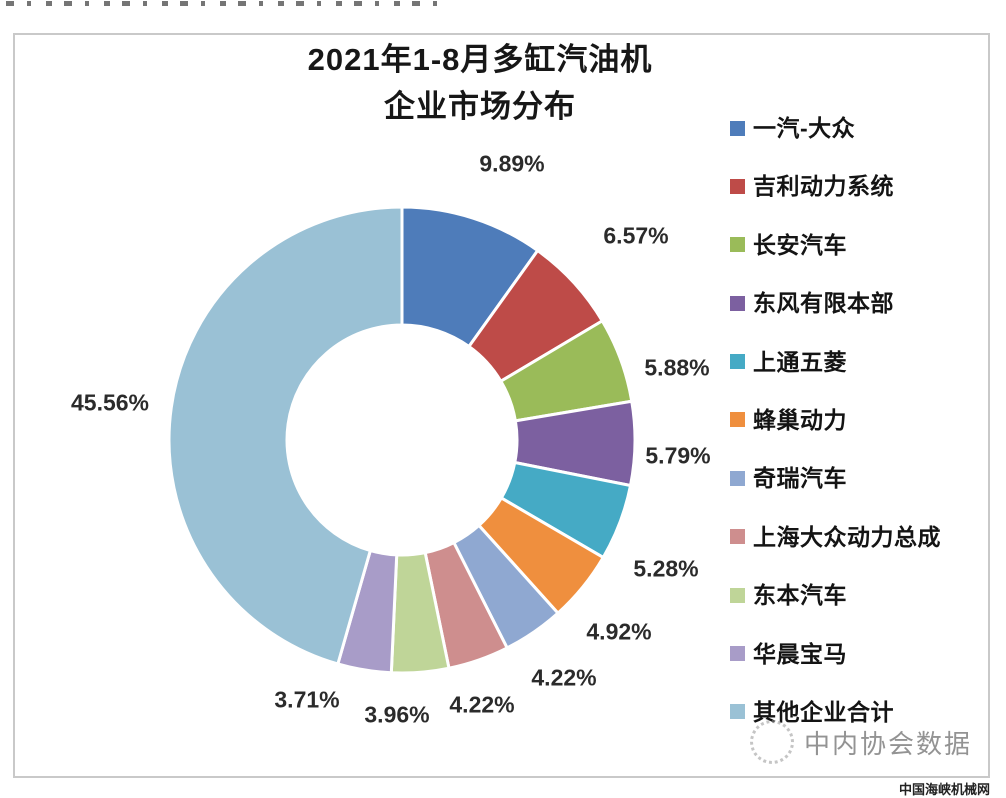  Describe the element at coordinates (666, 568) in the screenshot. I see `slice-label-4: 5.28%` at that location.